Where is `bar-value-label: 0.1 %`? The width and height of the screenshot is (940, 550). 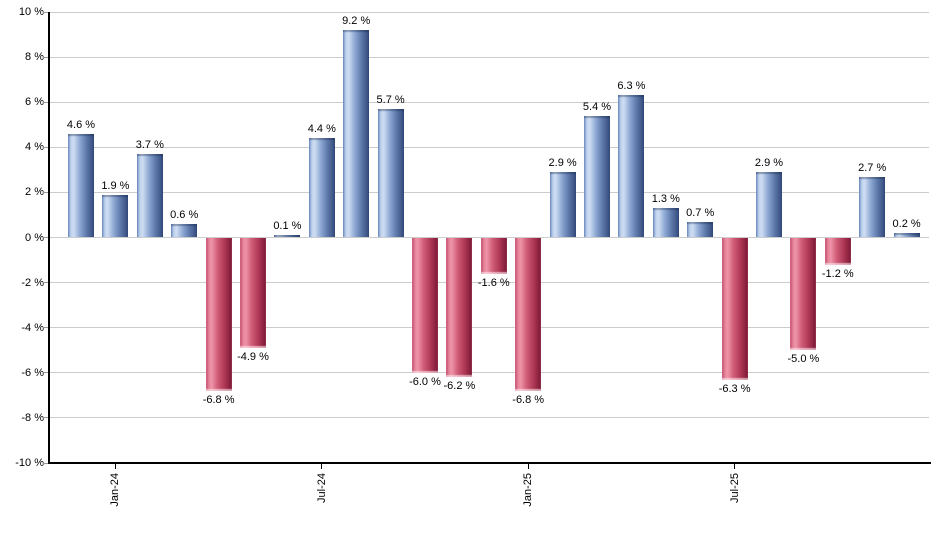
bar-value-label: 0.1 % is located at coordinates (287, 226).